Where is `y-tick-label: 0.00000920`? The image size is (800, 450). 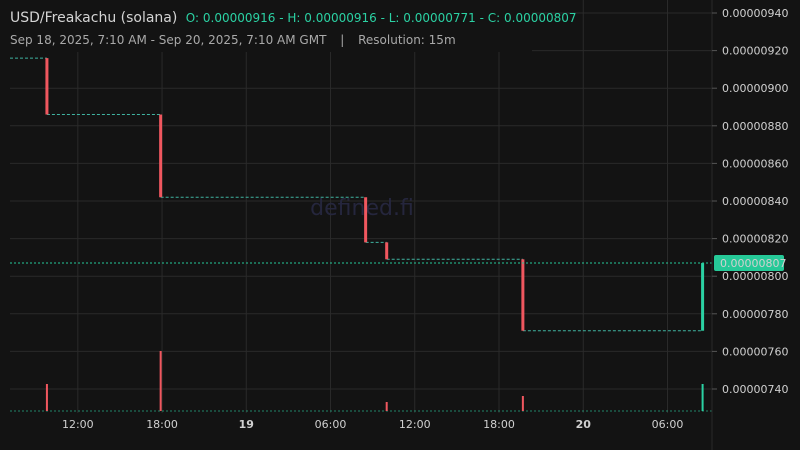 y-tick-label: 0.00000920 is located at coordinates (755, 51).